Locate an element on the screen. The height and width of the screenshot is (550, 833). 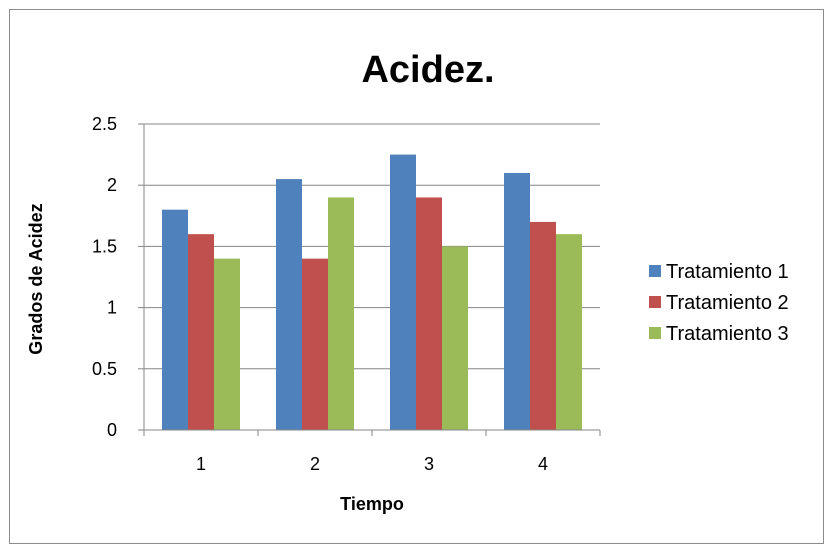
legend-label: Tratamiento 2 is located at coordinates (727, 303).